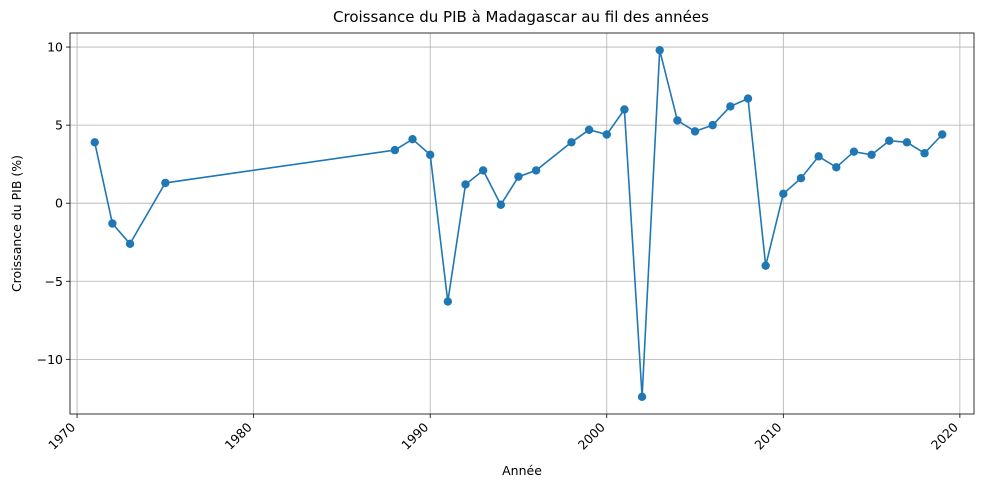 Image resolution: width=989 pixels, height=490 pixels. Describe the element at coordinates (238, 435) in the screenshot. I see `x-tick-label: 1980` at that location.